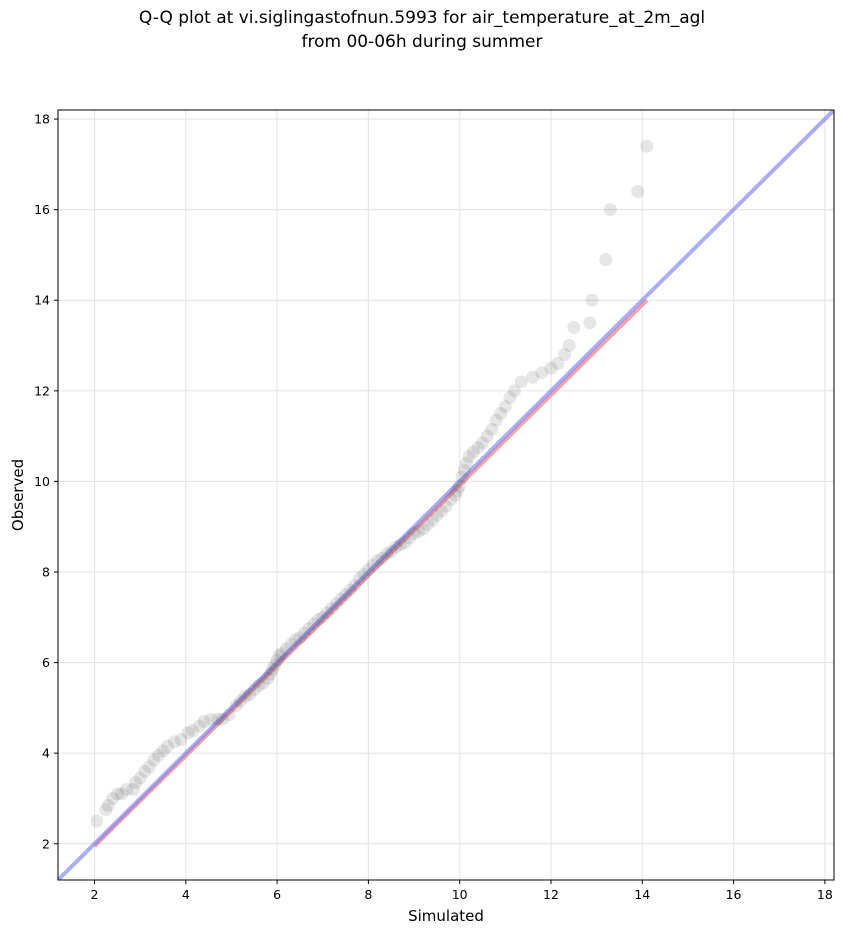 The height and width of the screenshot is (934, 844). Describe the element at coordinates (734, 894) in the screenshot. I see `x-tick-label: 16` at that location.